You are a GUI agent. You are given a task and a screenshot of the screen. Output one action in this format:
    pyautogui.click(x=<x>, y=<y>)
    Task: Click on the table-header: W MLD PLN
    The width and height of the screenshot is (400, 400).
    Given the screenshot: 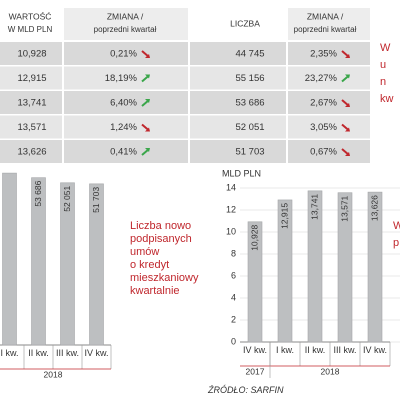 What is the action you would take?
    pyautogui.click(x=30, y=29)
    